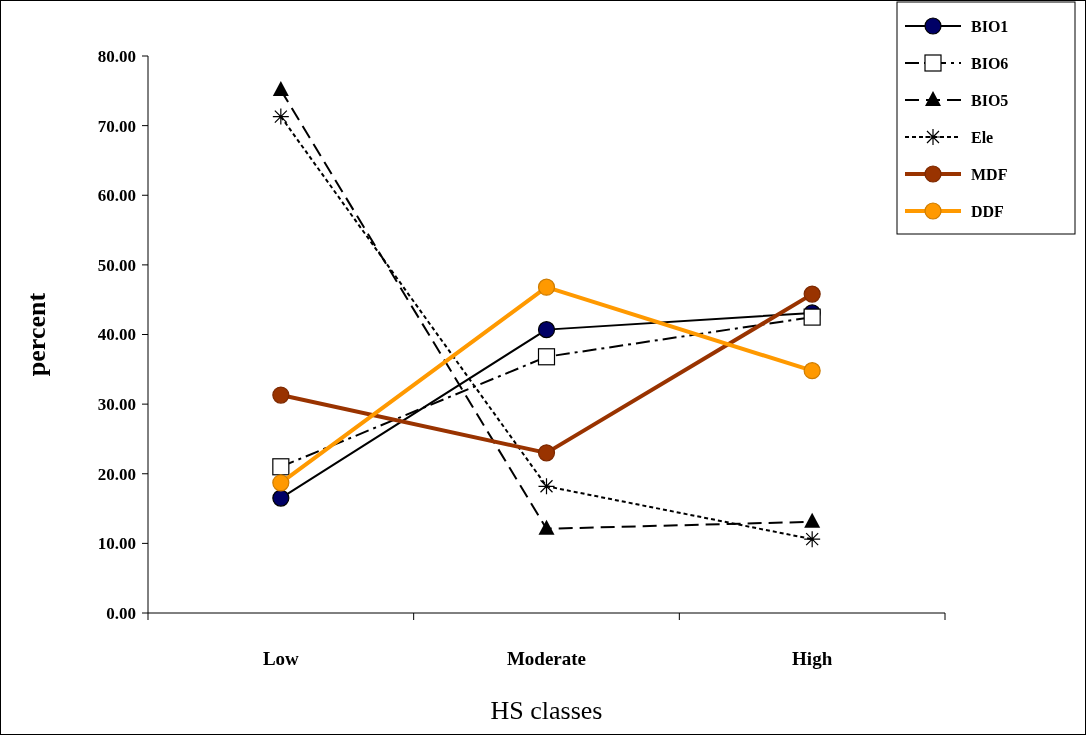  What do you see at coordinates (990, 26) in the screenshot?
I see `legend-label: BIO1` at bounding box center [990, 26].